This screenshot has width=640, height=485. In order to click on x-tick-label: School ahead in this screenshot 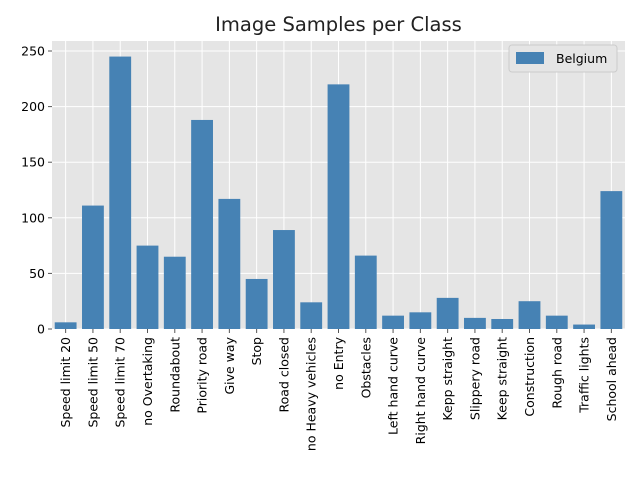, I will do `click(611, 379)`.